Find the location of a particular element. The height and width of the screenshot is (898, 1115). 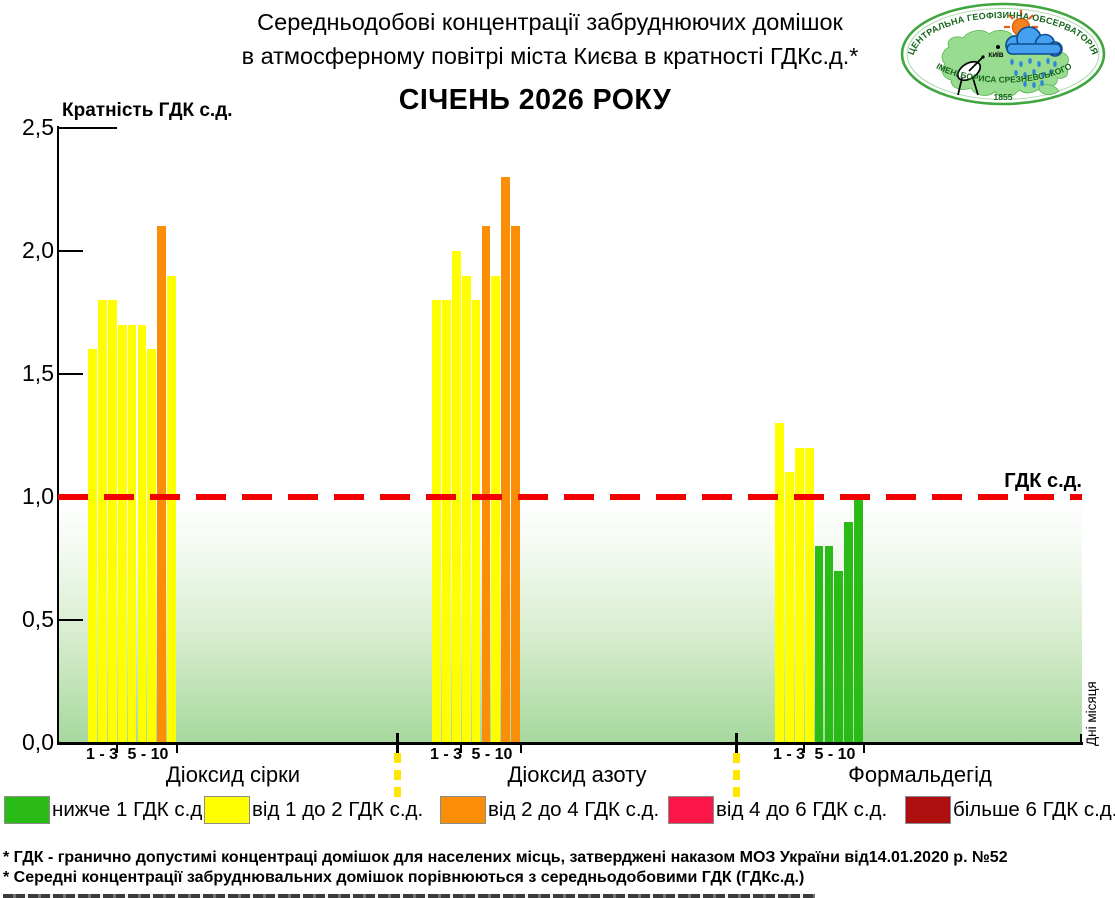

bar-Формальдегід-3 is located at coordinates (799, 595).